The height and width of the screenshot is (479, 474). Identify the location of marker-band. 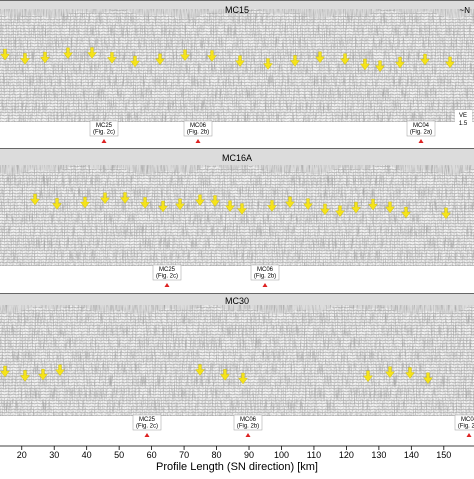
(237, 278).